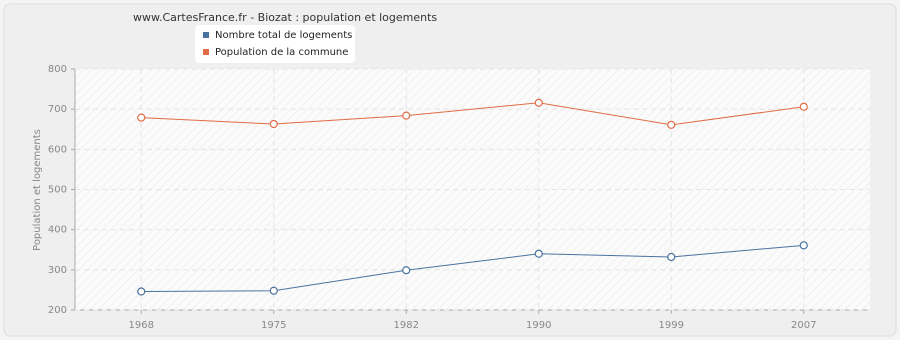  What do you see at coordinates (283, 35) in the screenshot?
I see `legend-label: Nombre total de logements` at bounding box center [283, 35].